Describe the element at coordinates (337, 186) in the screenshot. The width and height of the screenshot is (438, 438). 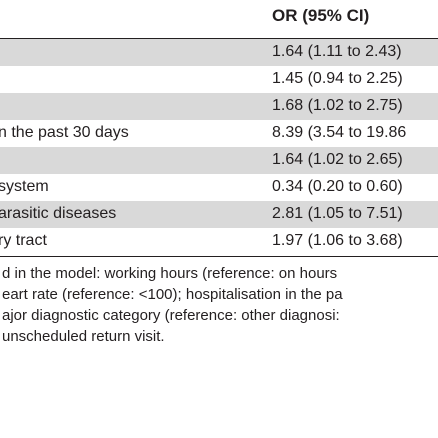
I see `row-value: 0.34 (0.20 to 0.60)` at that location.